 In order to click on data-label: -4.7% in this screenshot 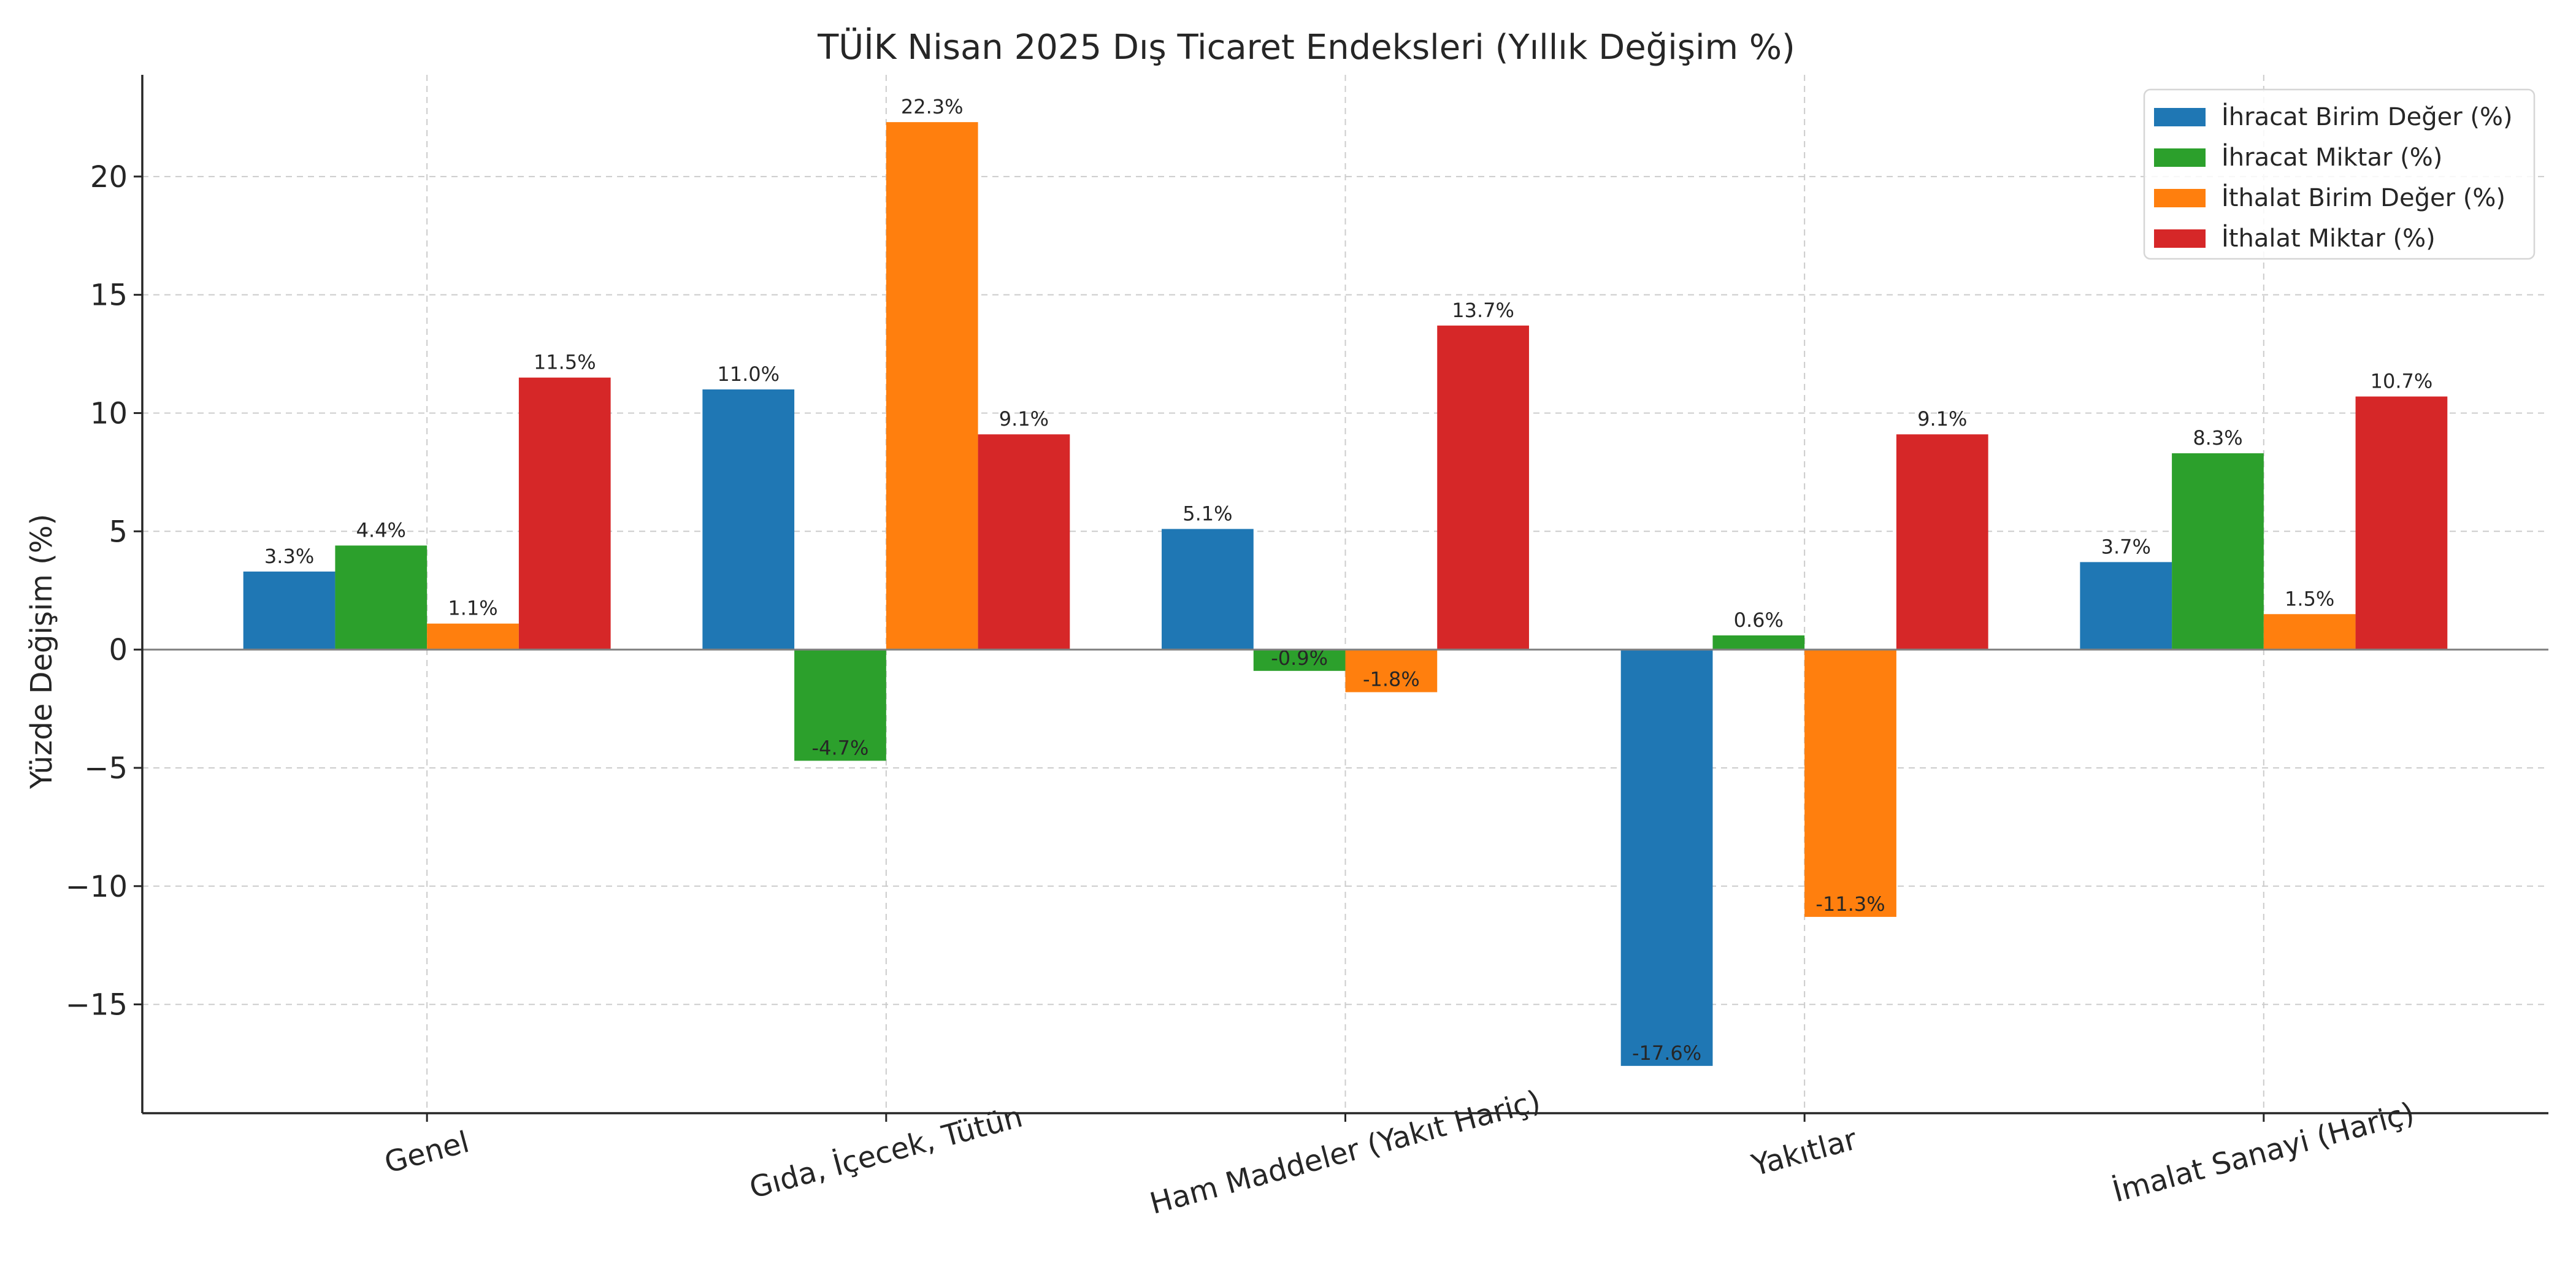, I will do `click(840, 747)`.